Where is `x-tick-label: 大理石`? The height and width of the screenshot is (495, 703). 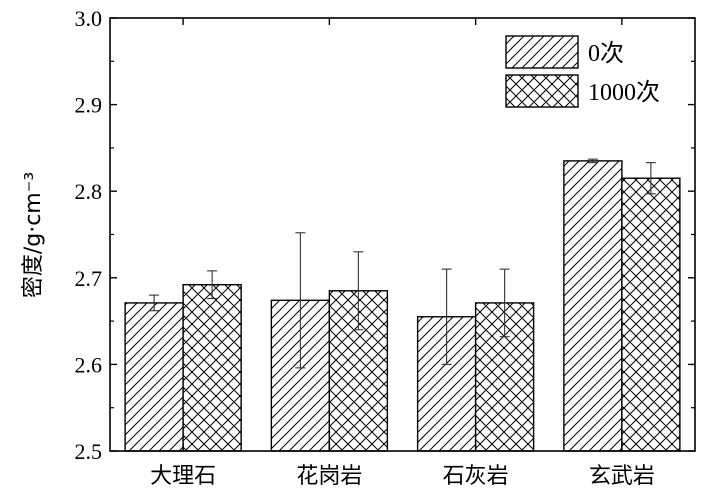
x-tick-label: 大理石 is located at coordinates (183, 476).